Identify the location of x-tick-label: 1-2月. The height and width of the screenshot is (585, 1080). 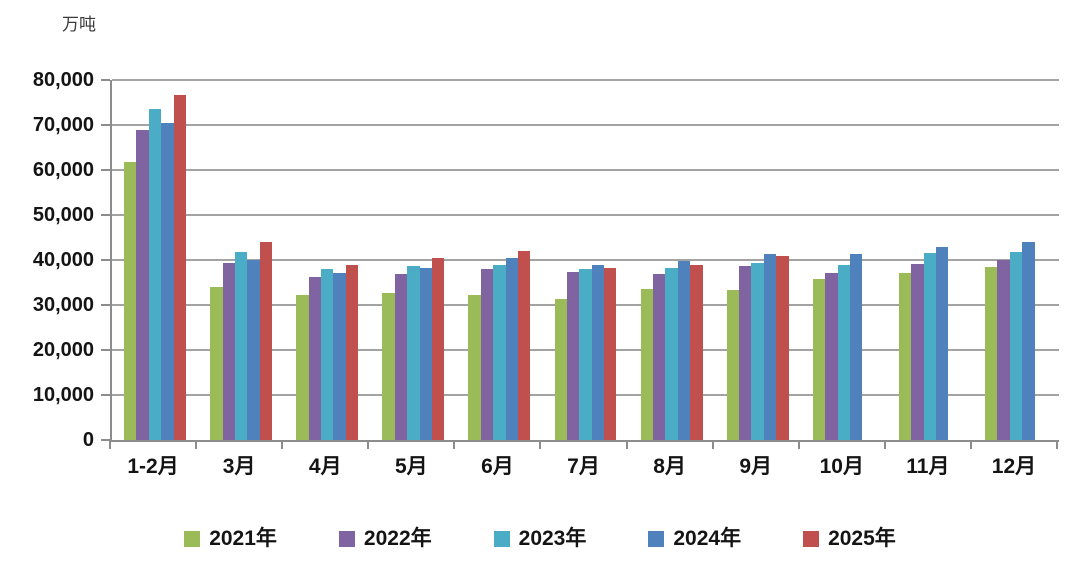
(153, 466).